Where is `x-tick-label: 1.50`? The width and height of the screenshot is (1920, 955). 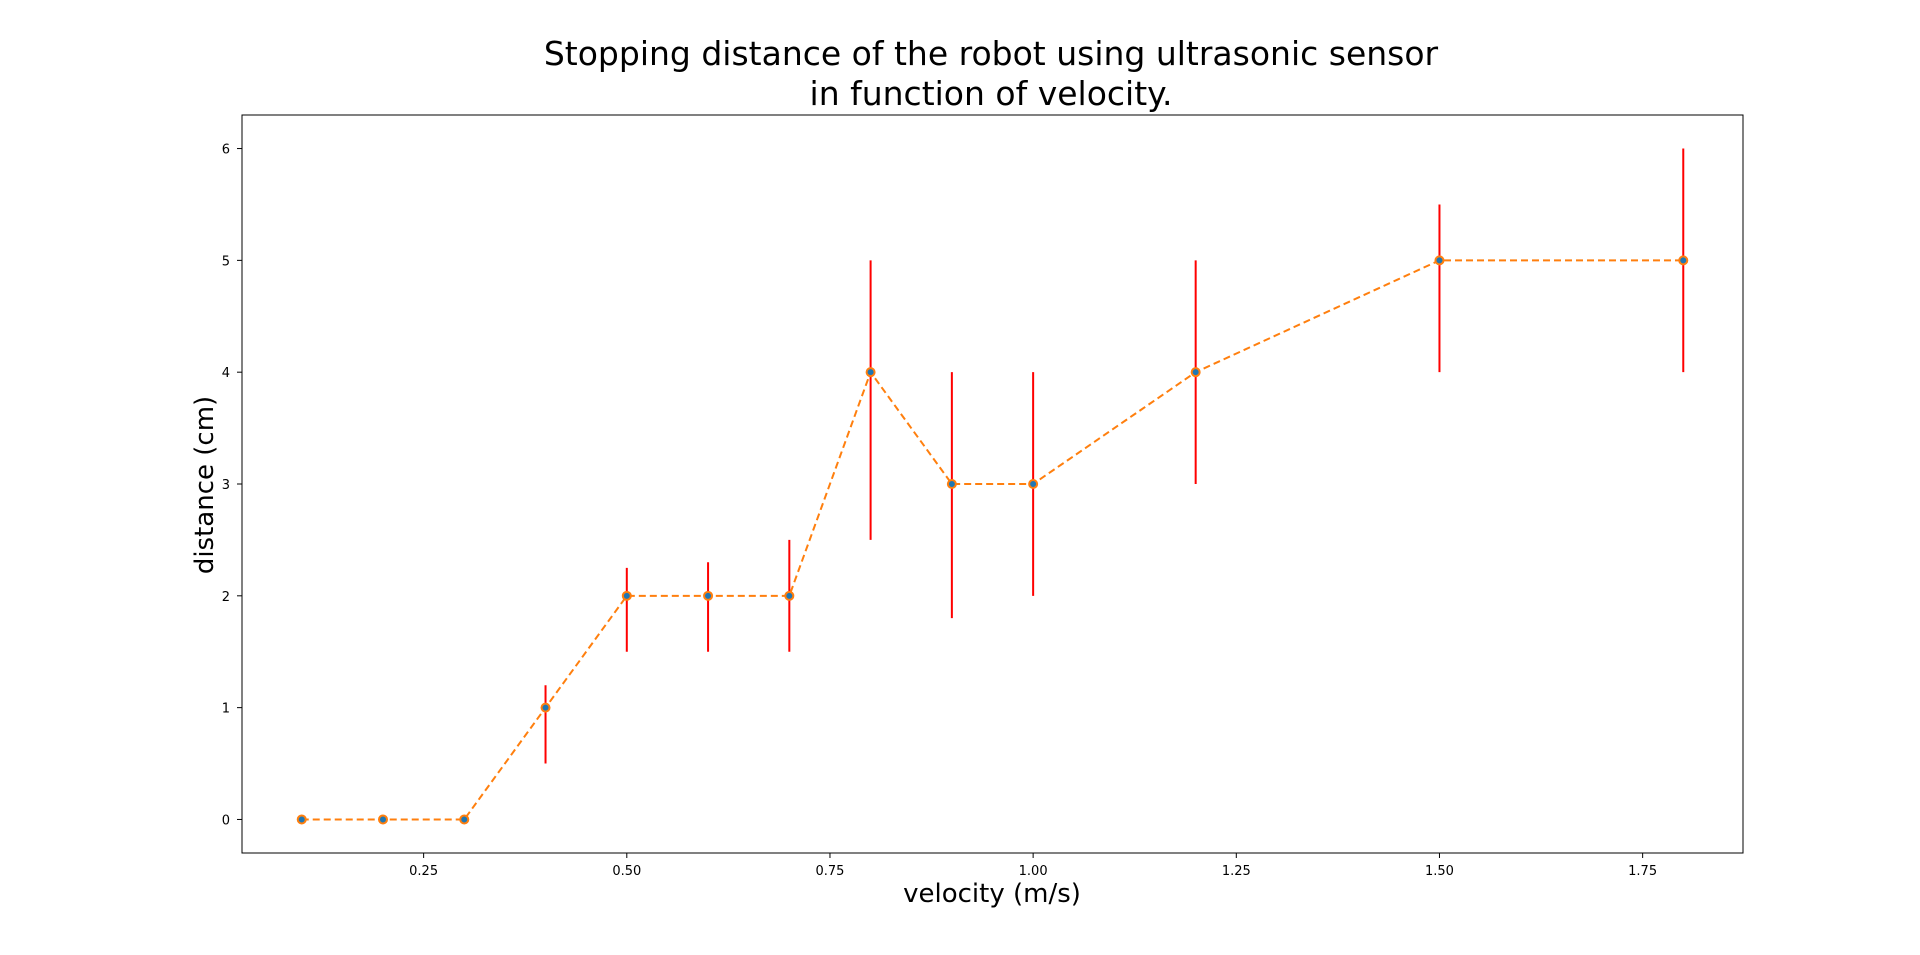
x-tick-label: 1.50 is located at coordinates (1439, 871).